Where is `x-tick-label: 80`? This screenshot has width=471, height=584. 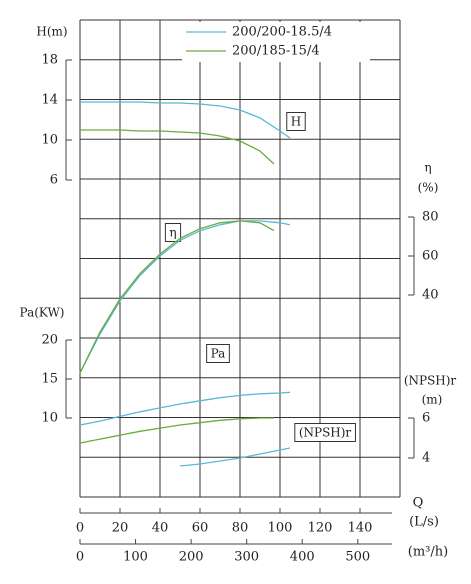 x-tick-label: 80 is located at coordinates (240, 528).